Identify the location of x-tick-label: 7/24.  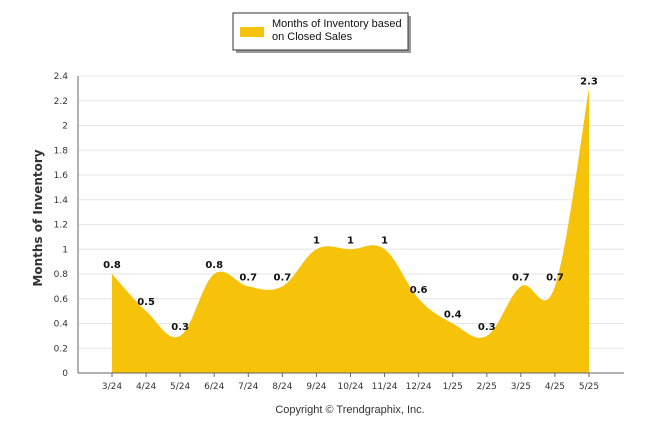
(248, 387).